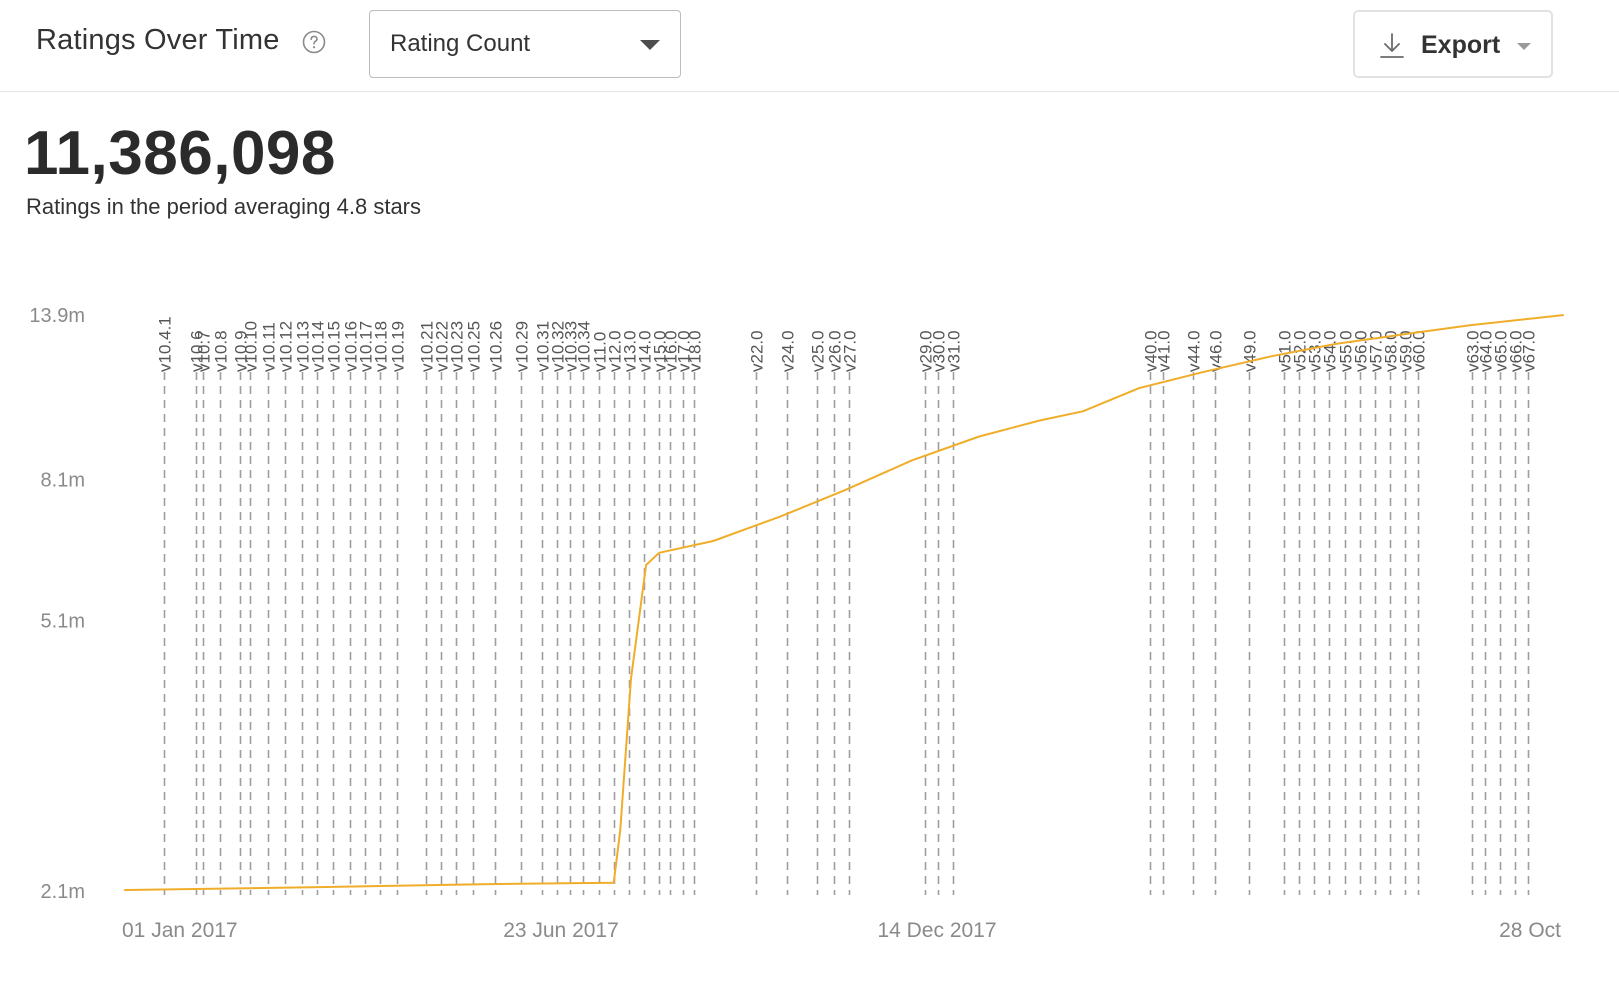 The height and width of the screenshot is (990, 1619). Describe the element at coordinates (204, 351) in the screenshot. I see `release-marker-label: v10.7` at that location.